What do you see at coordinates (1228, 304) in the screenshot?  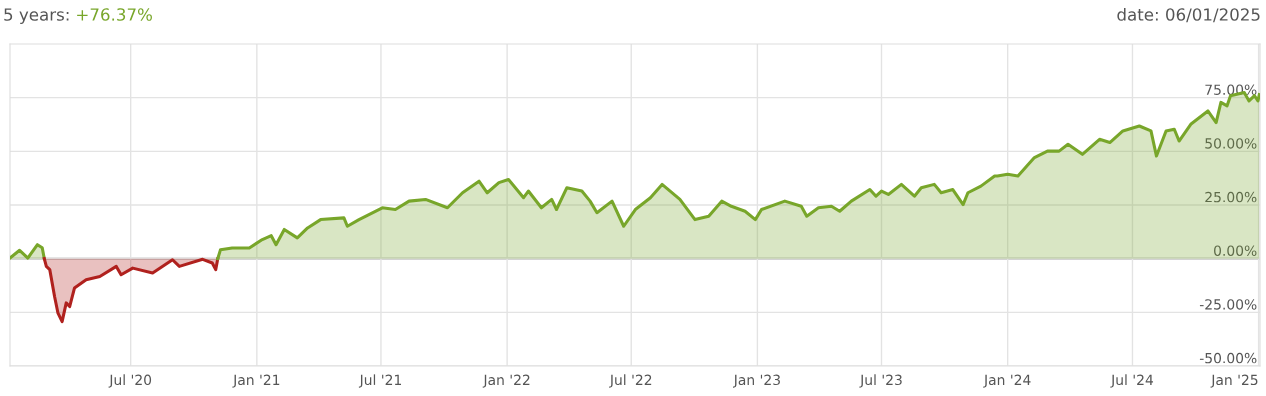 I see `y-tick-label: -25.00%` at bounding box center [1228, 304].